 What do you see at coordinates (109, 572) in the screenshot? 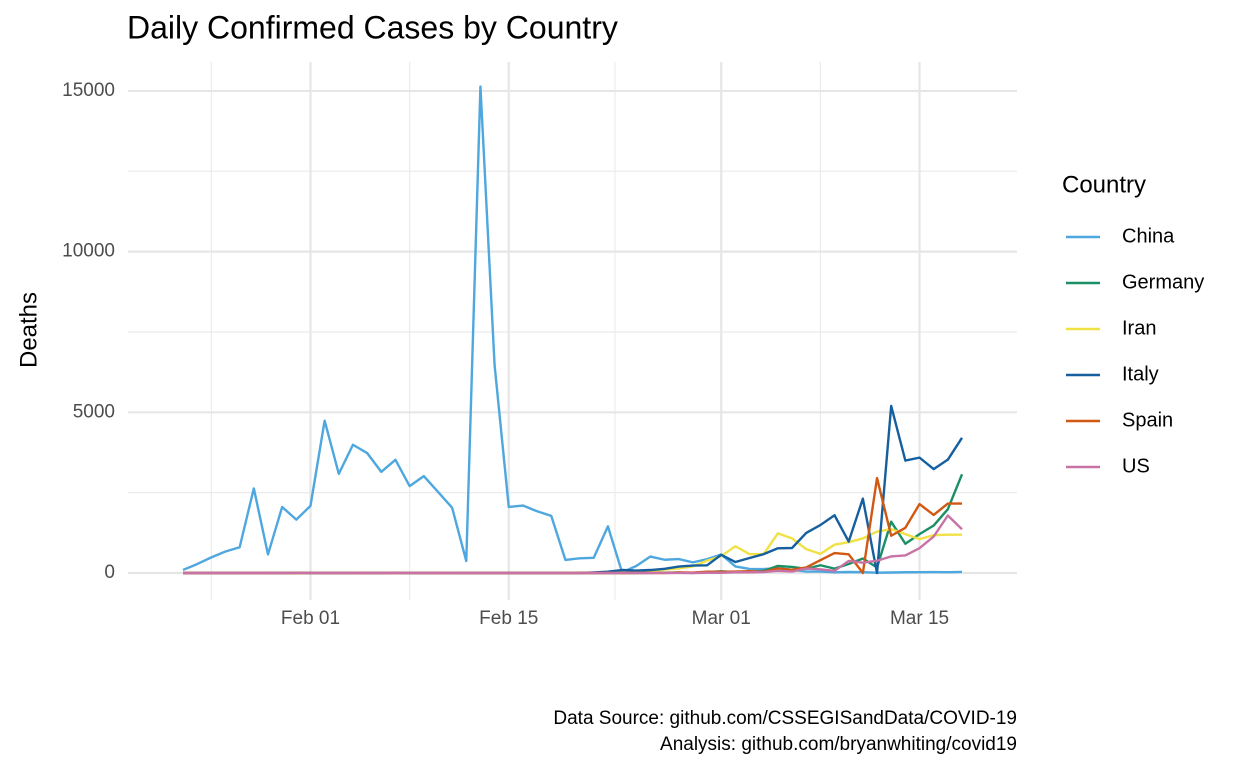
I see `y-tick-label: 0` at bounding box center [109, 572].